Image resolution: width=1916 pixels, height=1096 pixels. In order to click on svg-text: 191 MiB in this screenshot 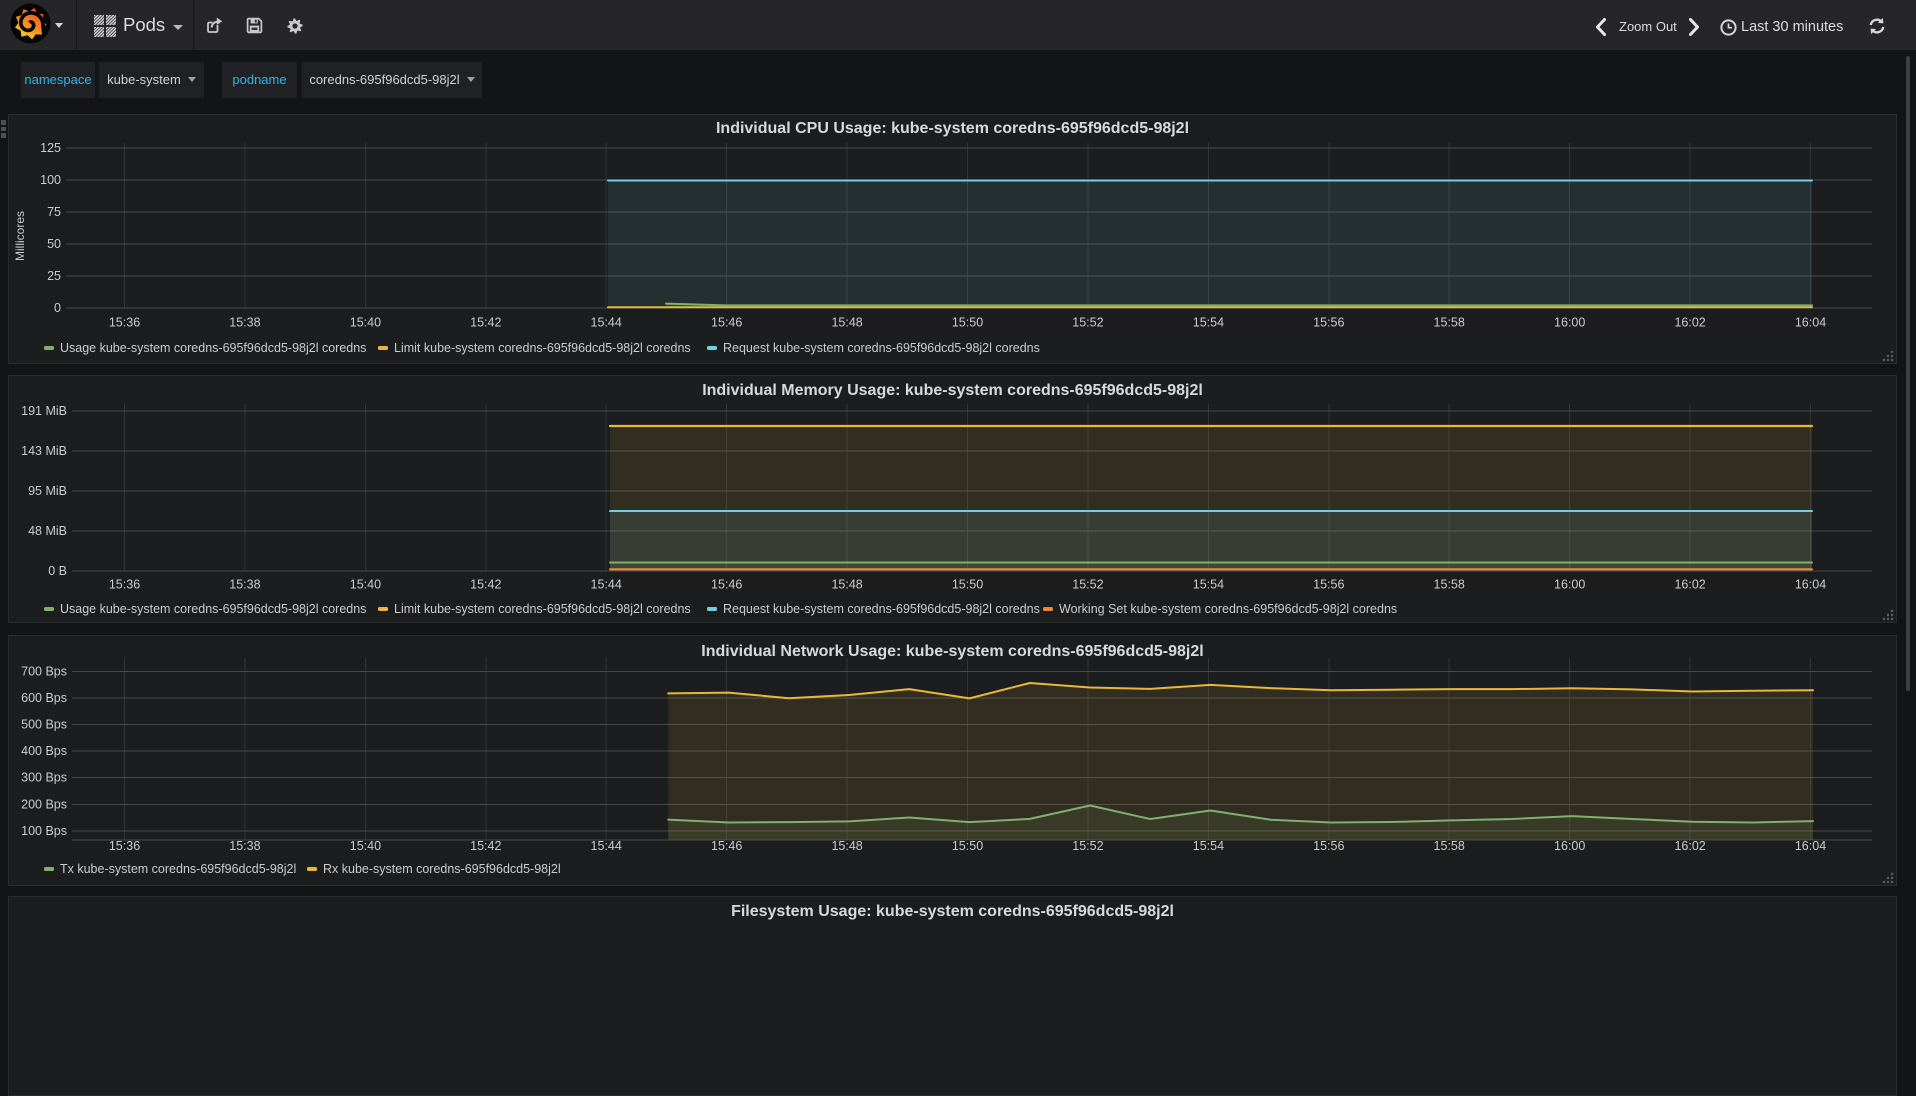, I will do `click(44, 411)`.